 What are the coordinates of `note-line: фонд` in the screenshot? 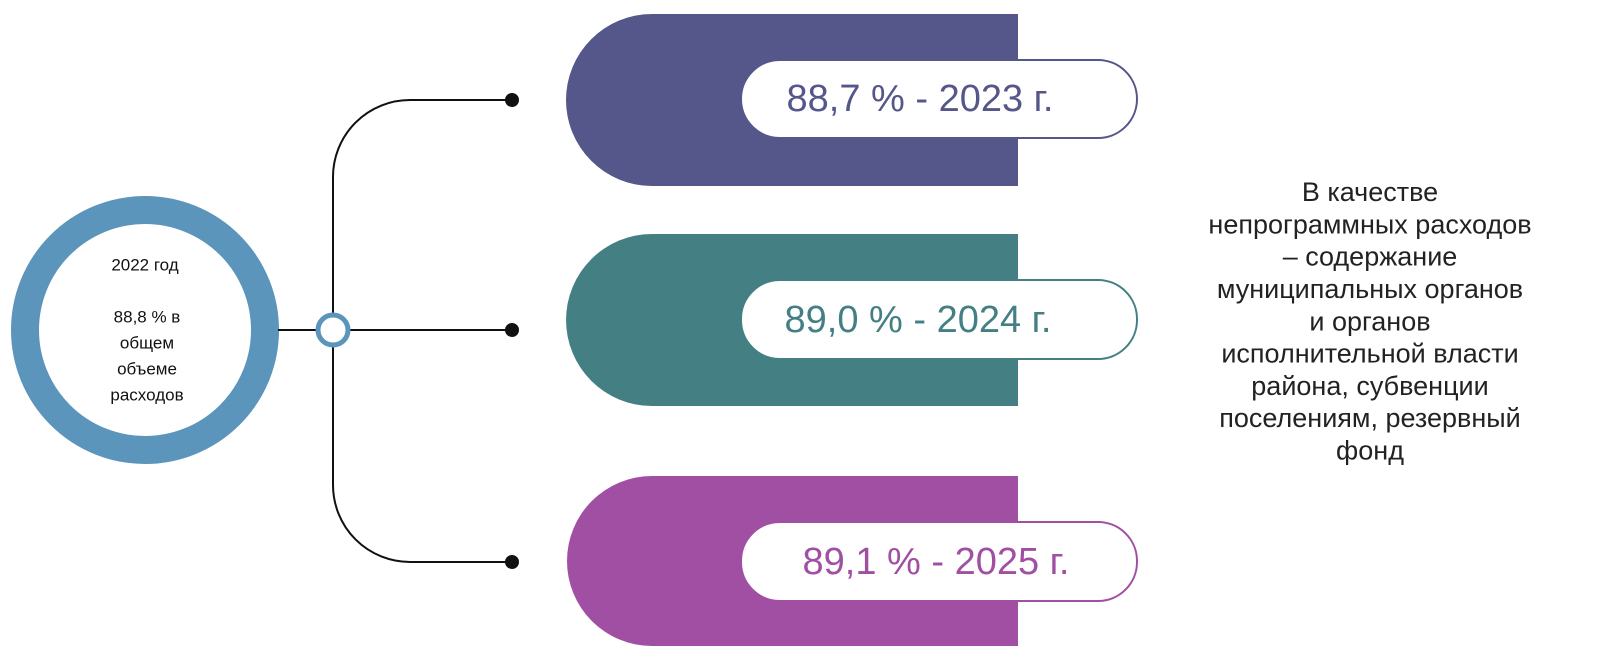 It's located at (1370, 451).